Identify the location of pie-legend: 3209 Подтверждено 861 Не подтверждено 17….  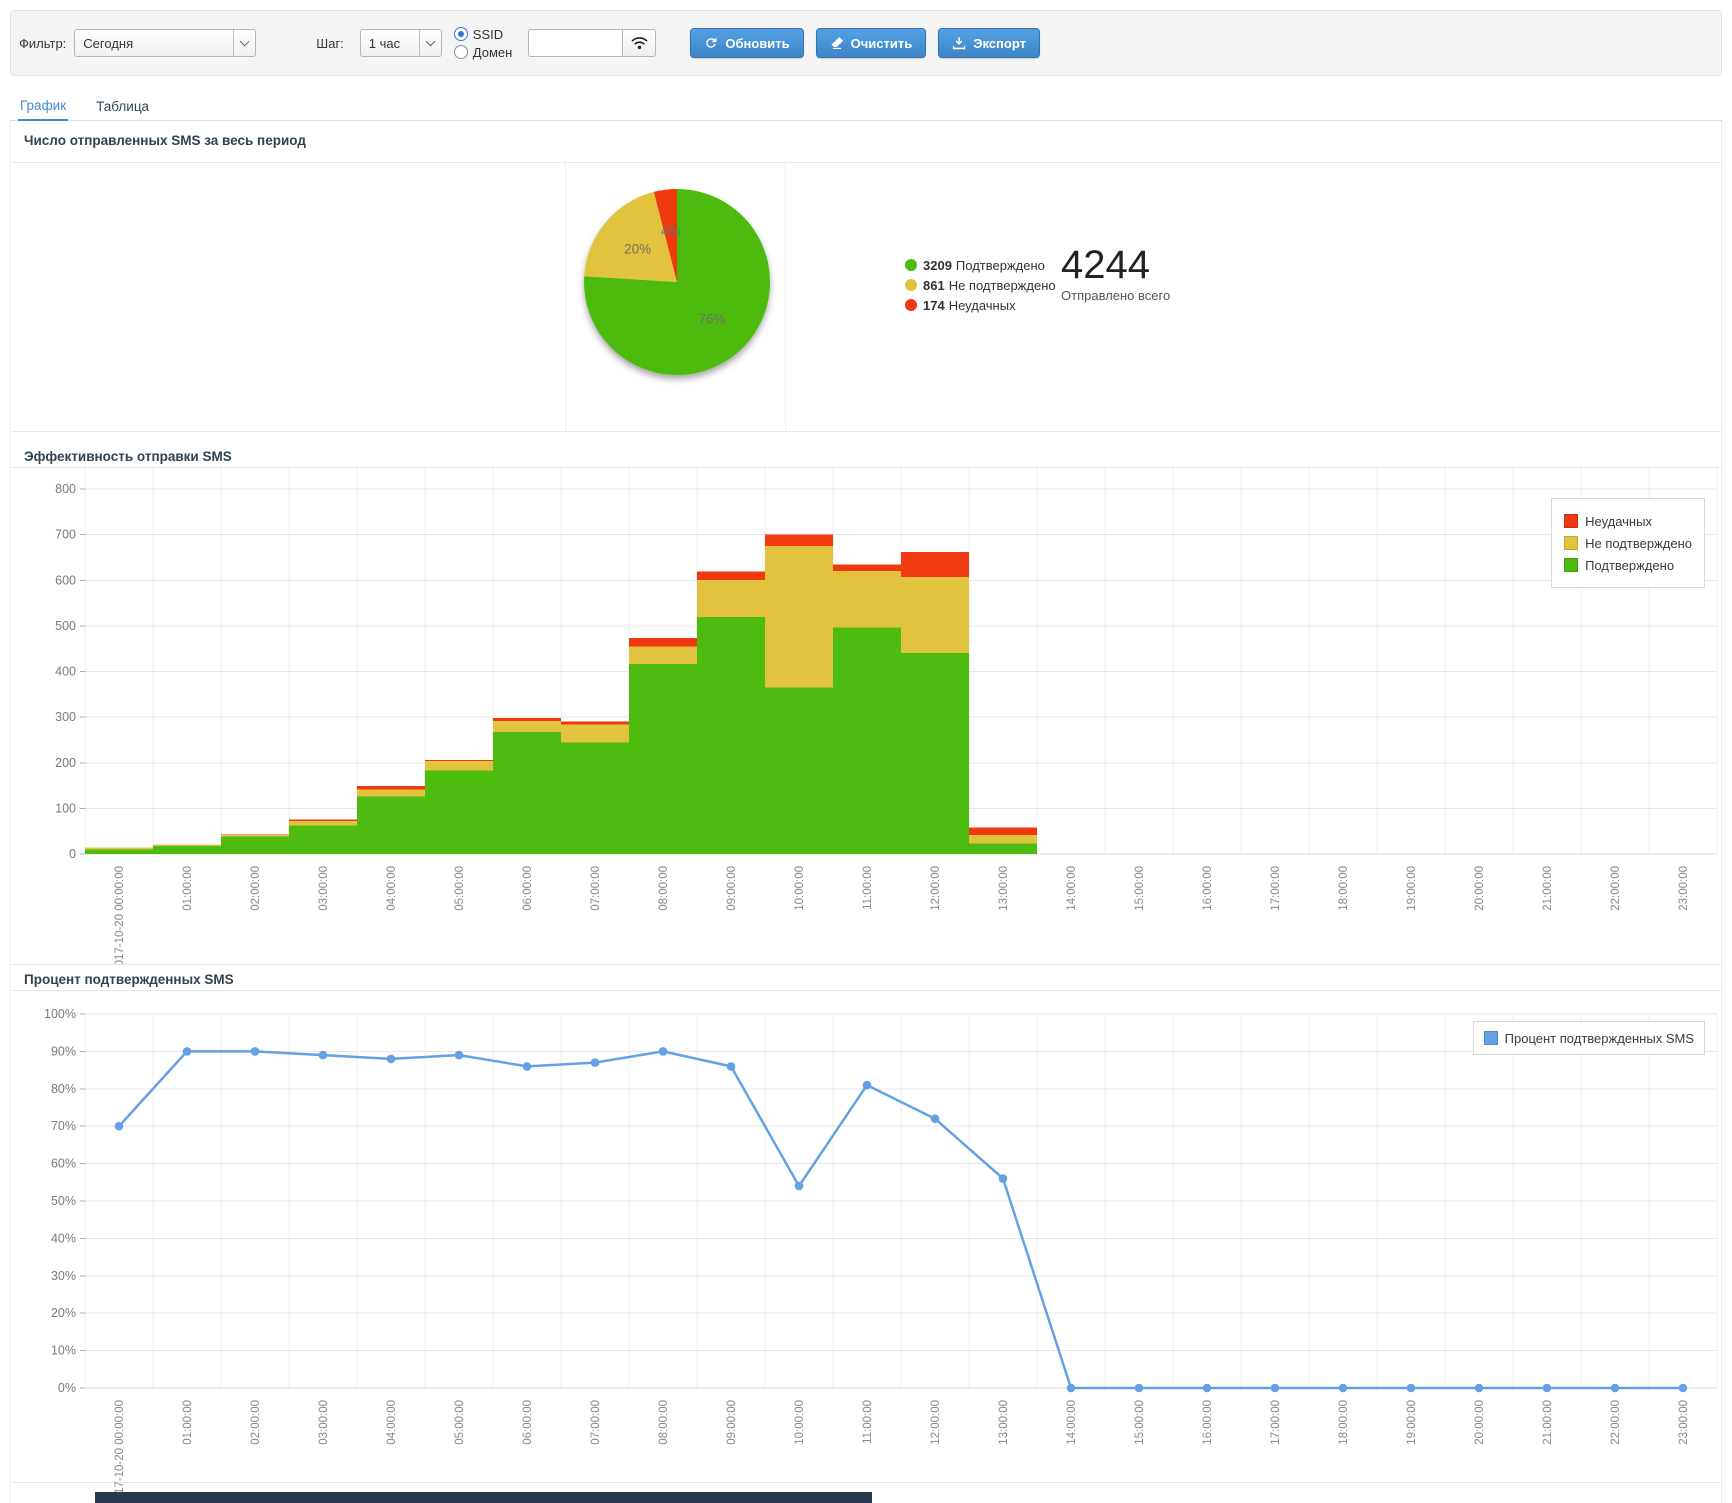
(980, 285).